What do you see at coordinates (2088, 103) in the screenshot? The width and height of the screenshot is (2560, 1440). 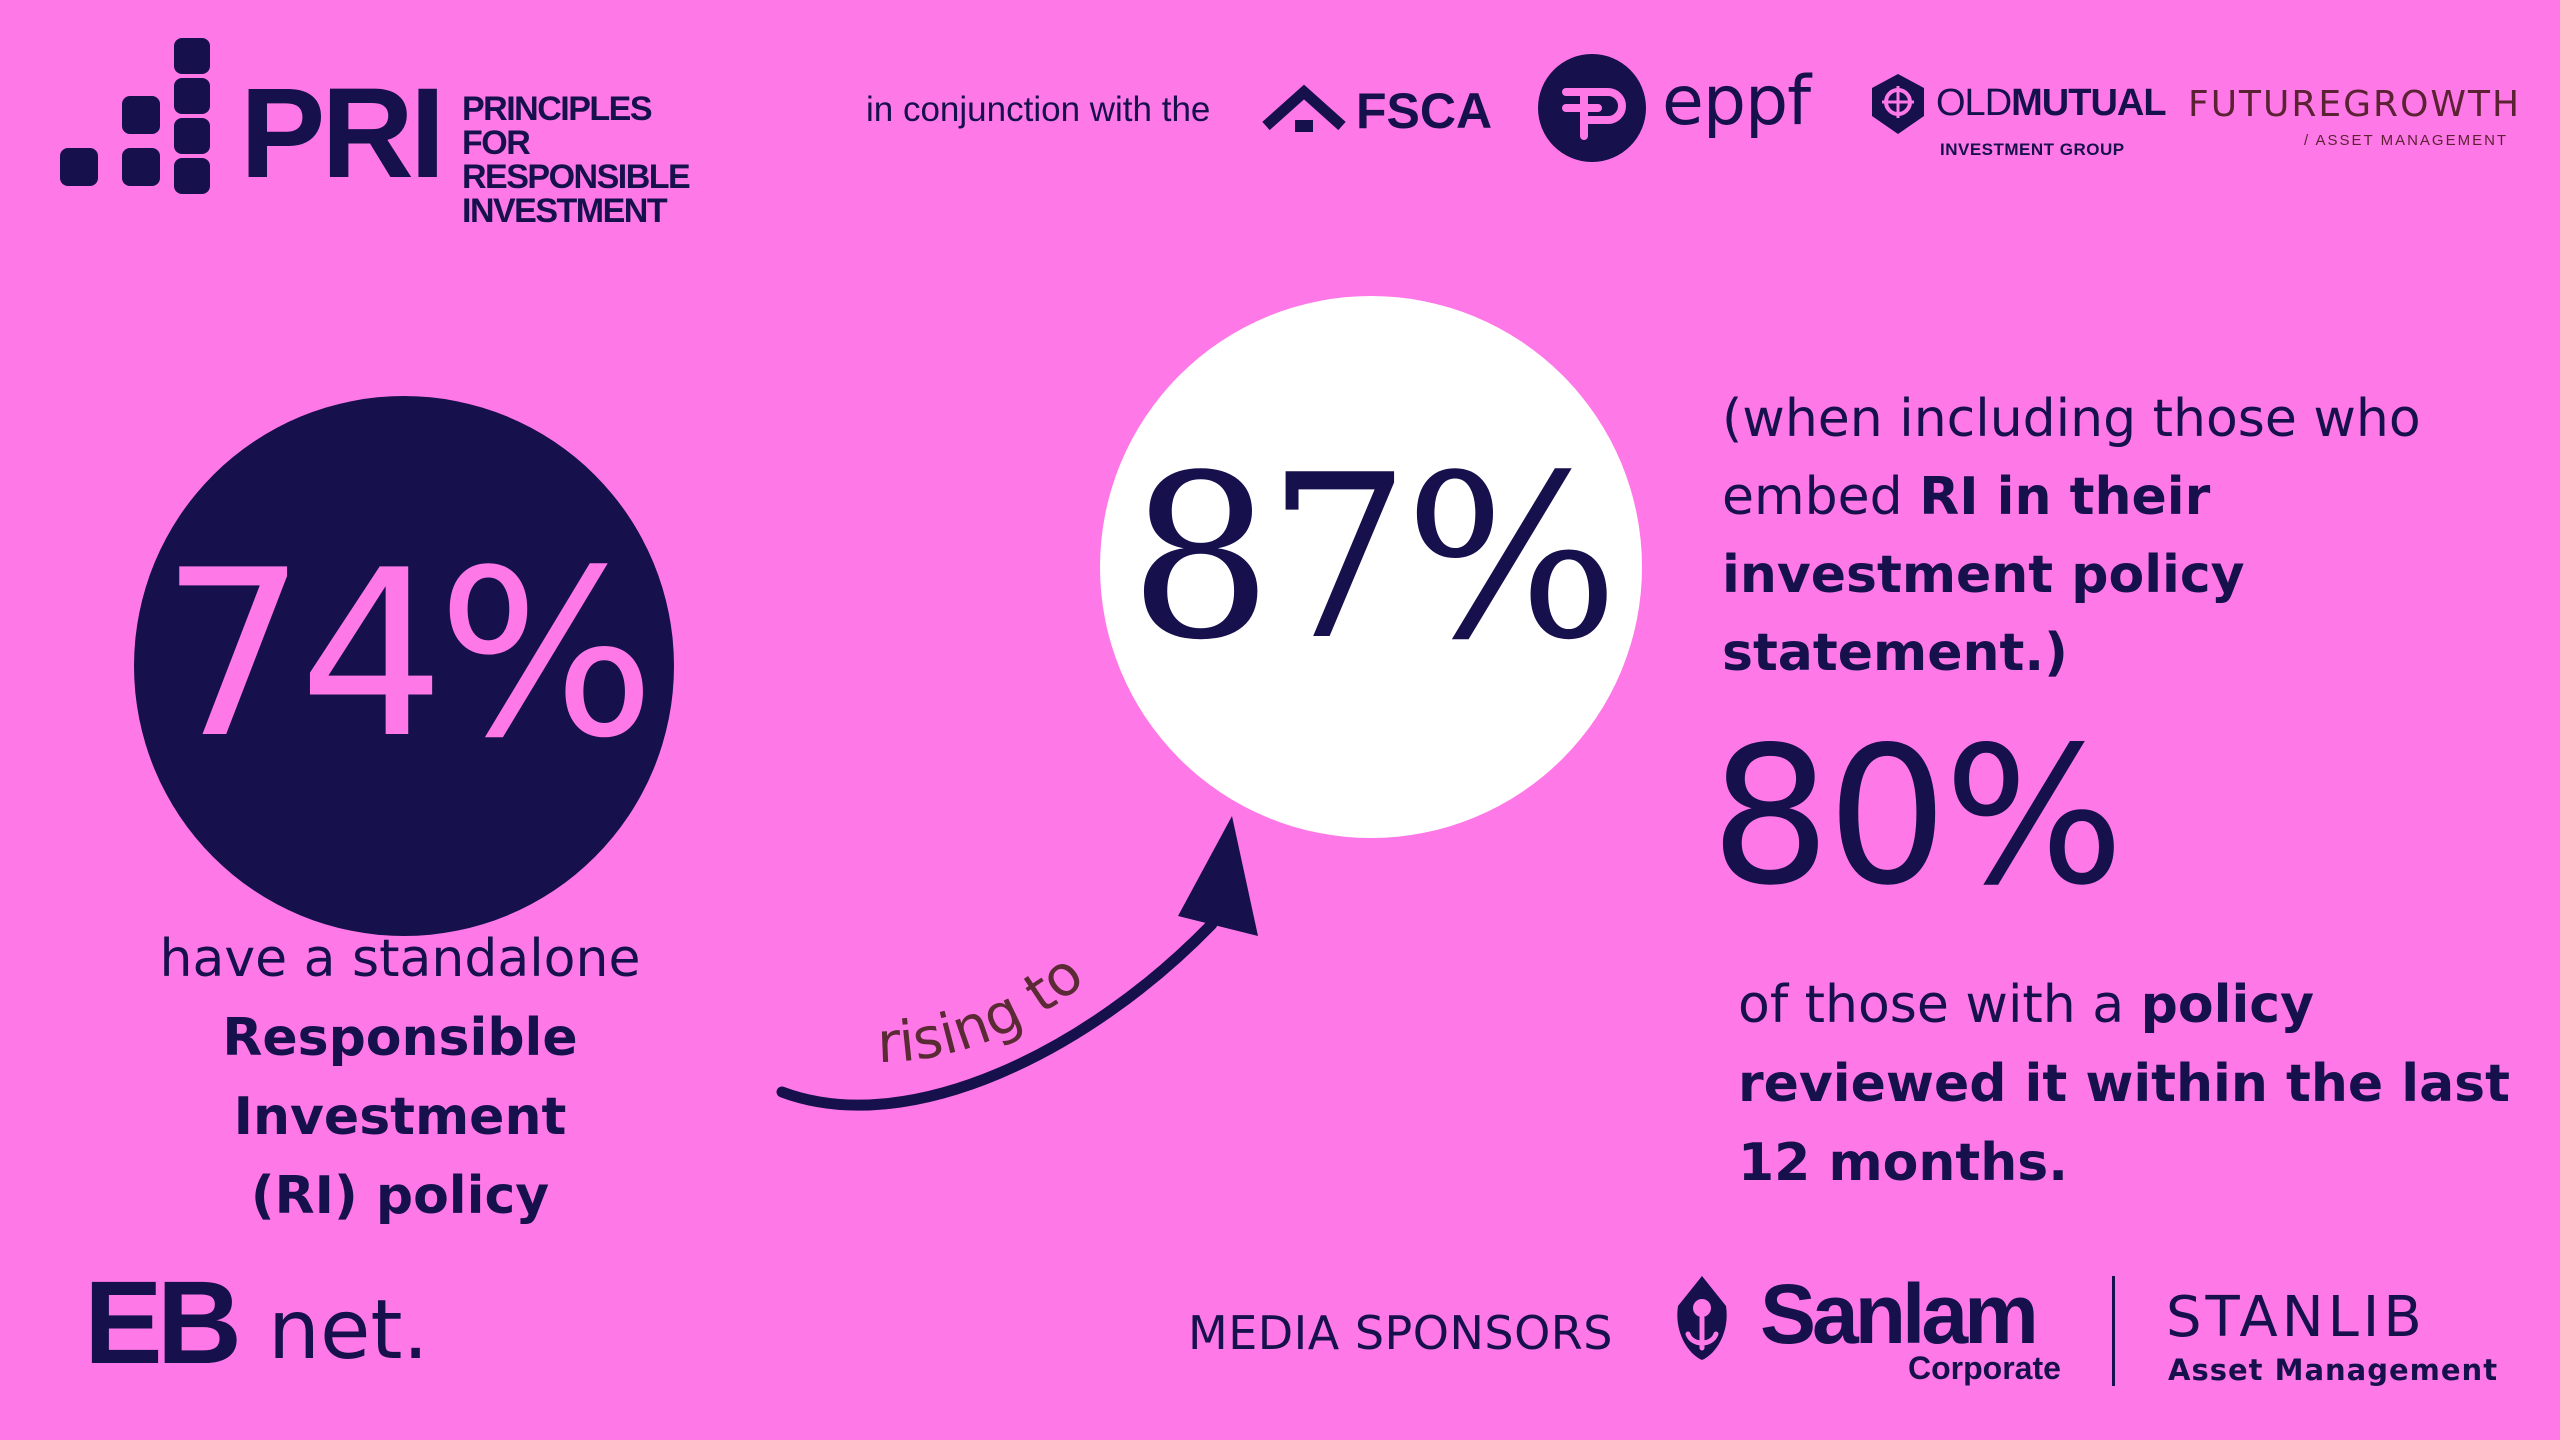 I see `old-mutual-bold-text: MUTUAL` at bounding box center [2088, 103].